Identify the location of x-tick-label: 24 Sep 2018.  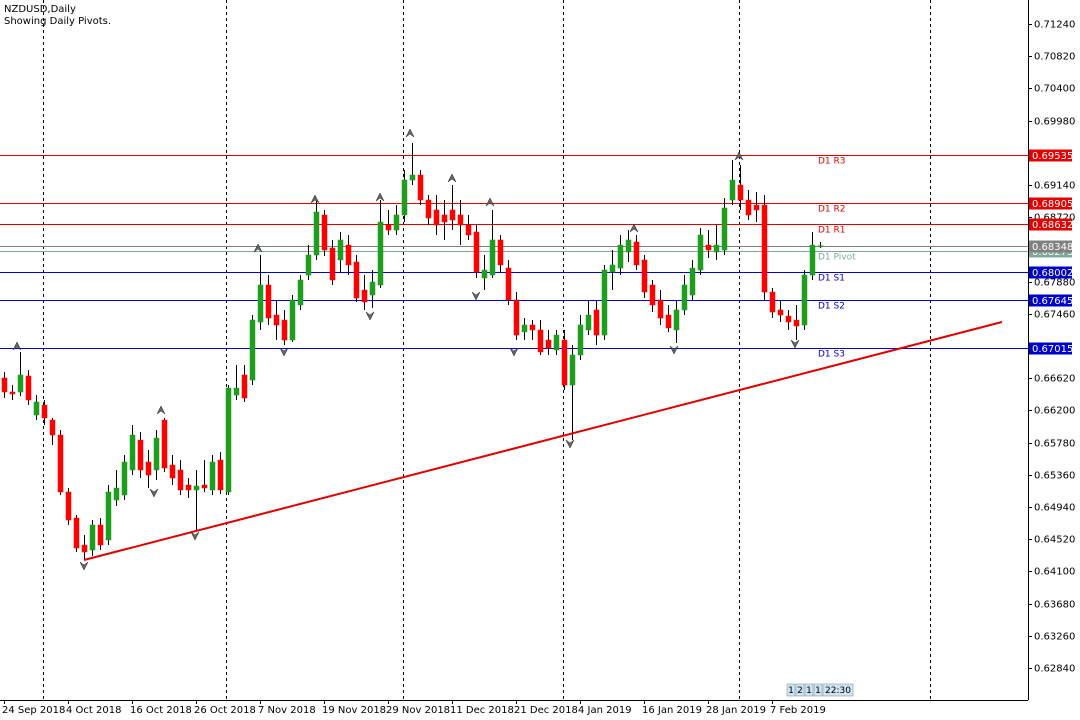
(33, 710).